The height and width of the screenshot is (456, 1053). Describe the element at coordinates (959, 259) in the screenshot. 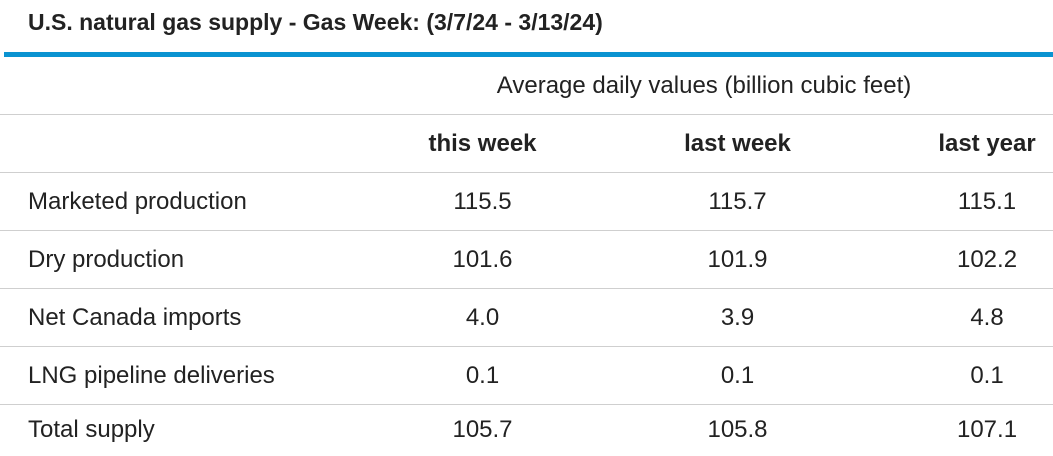

I see `value-cell: 102.2` at that location.